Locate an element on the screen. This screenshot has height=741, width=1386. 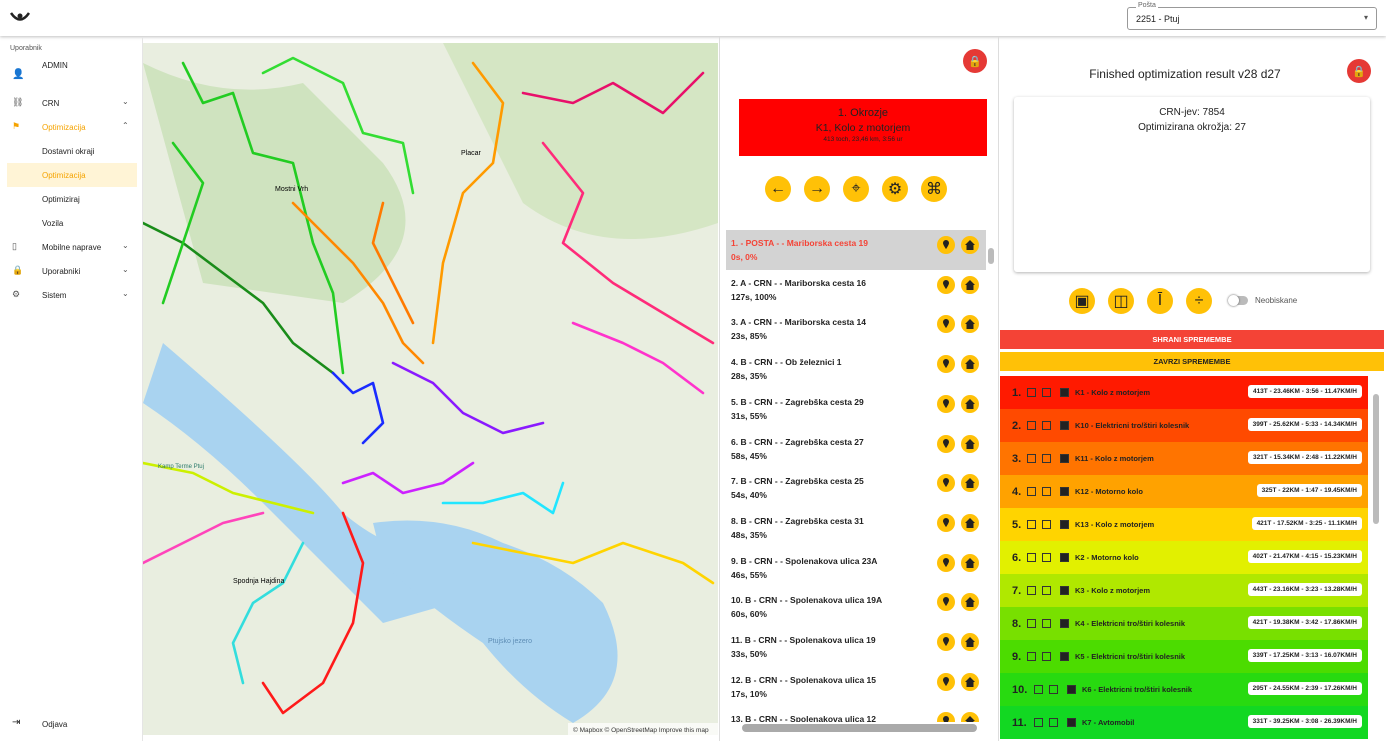
submenu-item: Vozila is located at coordinates (53, 223).